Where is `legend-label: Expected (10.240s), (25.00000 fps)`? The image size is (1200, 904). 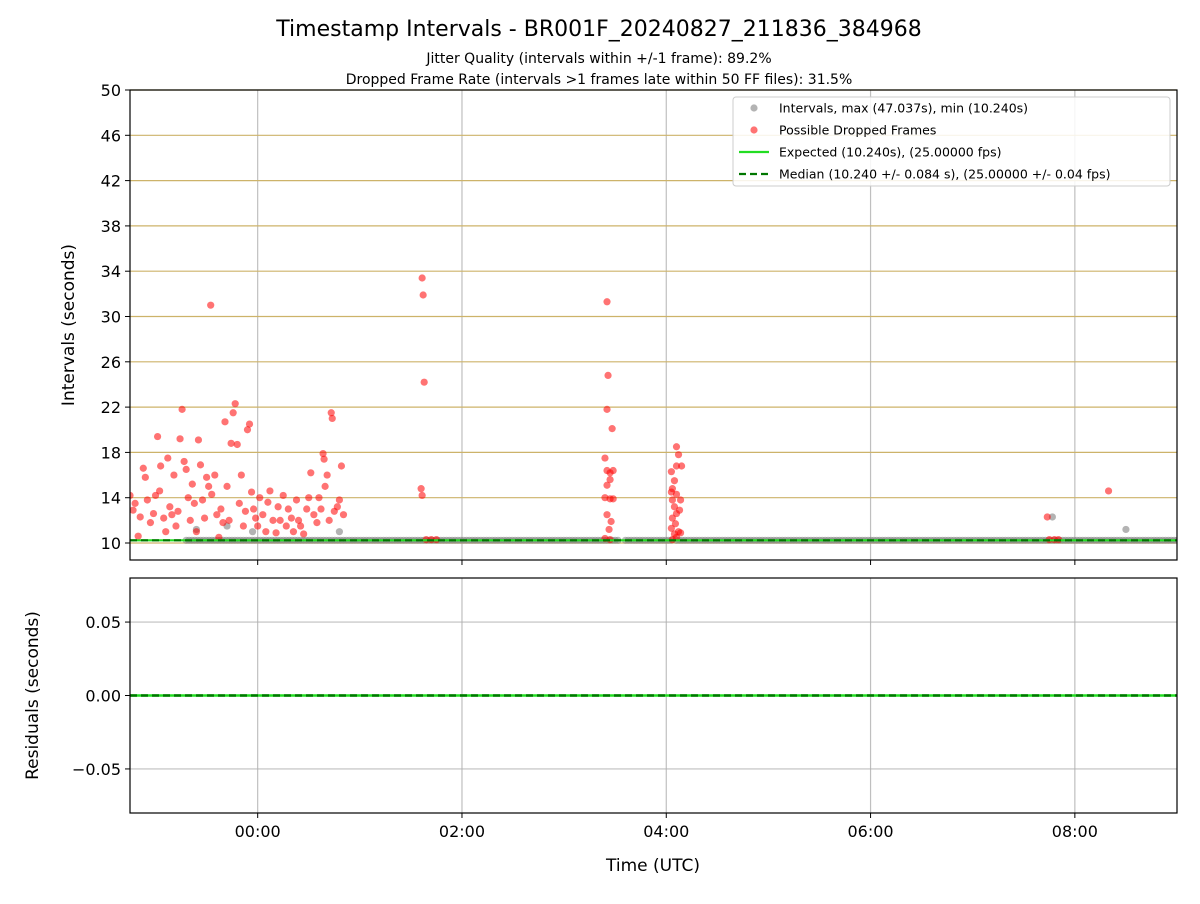
legend-label: Expected (10.240s), (25.00000 fps) is located at coordinates (890, 152).